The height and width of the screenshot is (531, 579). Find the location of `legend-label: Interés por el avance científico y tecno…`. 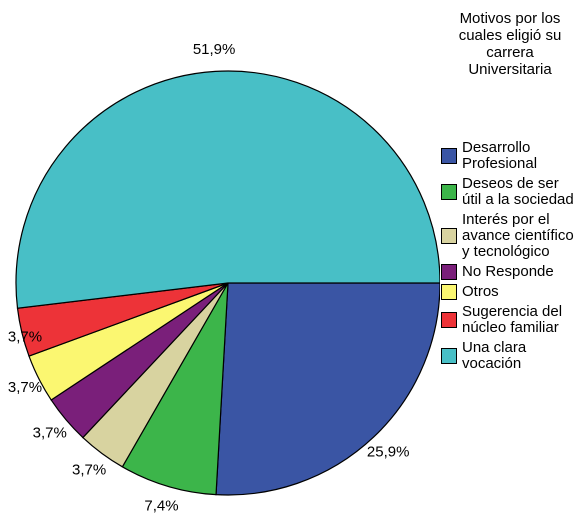

legend-label: Interés por el avance científico y tecno… is located at coordinates (518, 235).